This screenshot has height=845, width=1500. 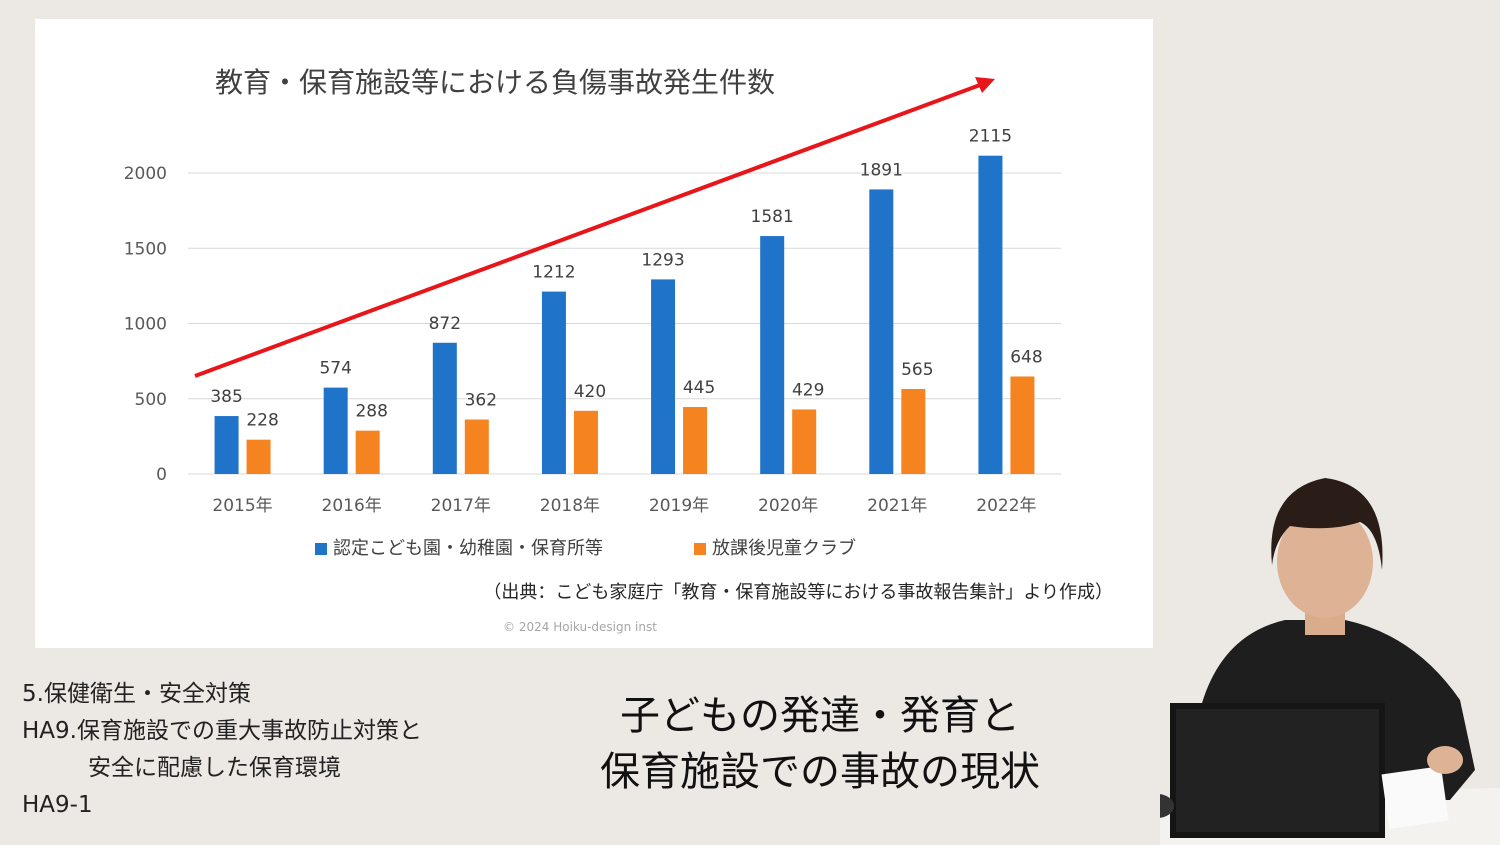 I want to click on y-tick-label: 500, so click(x=151, y=400).